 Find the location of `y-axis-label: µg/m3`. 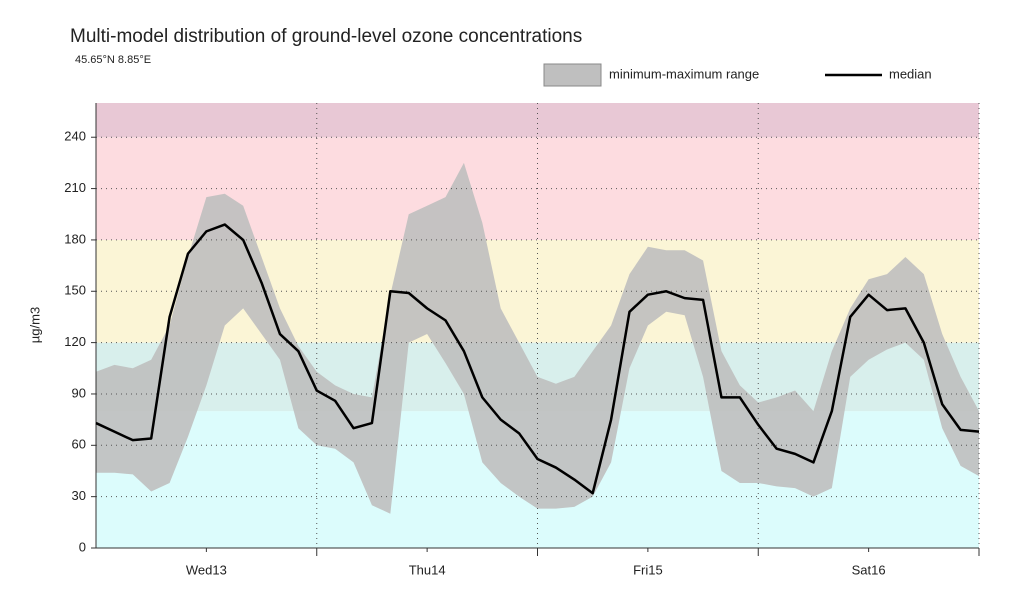

y-axis-label: µg/m3 is located at coordinates (34, 325).